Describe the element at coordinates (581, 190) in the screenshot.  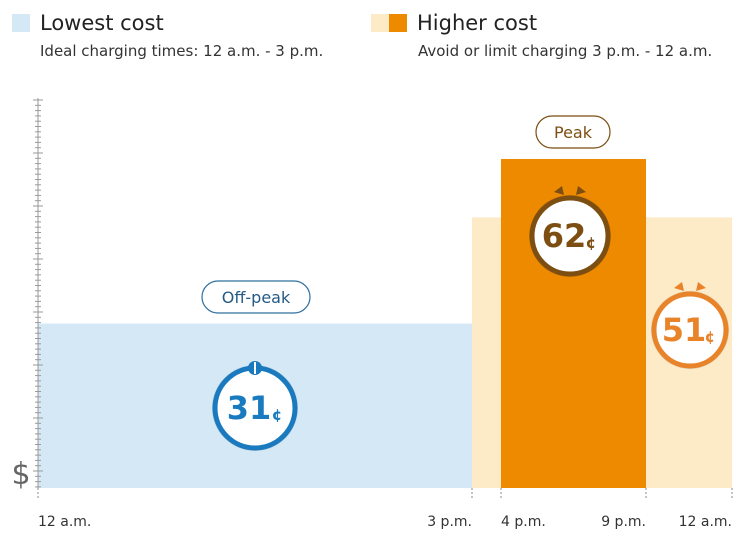
I see `badge-peak-arrow-right` at that location.